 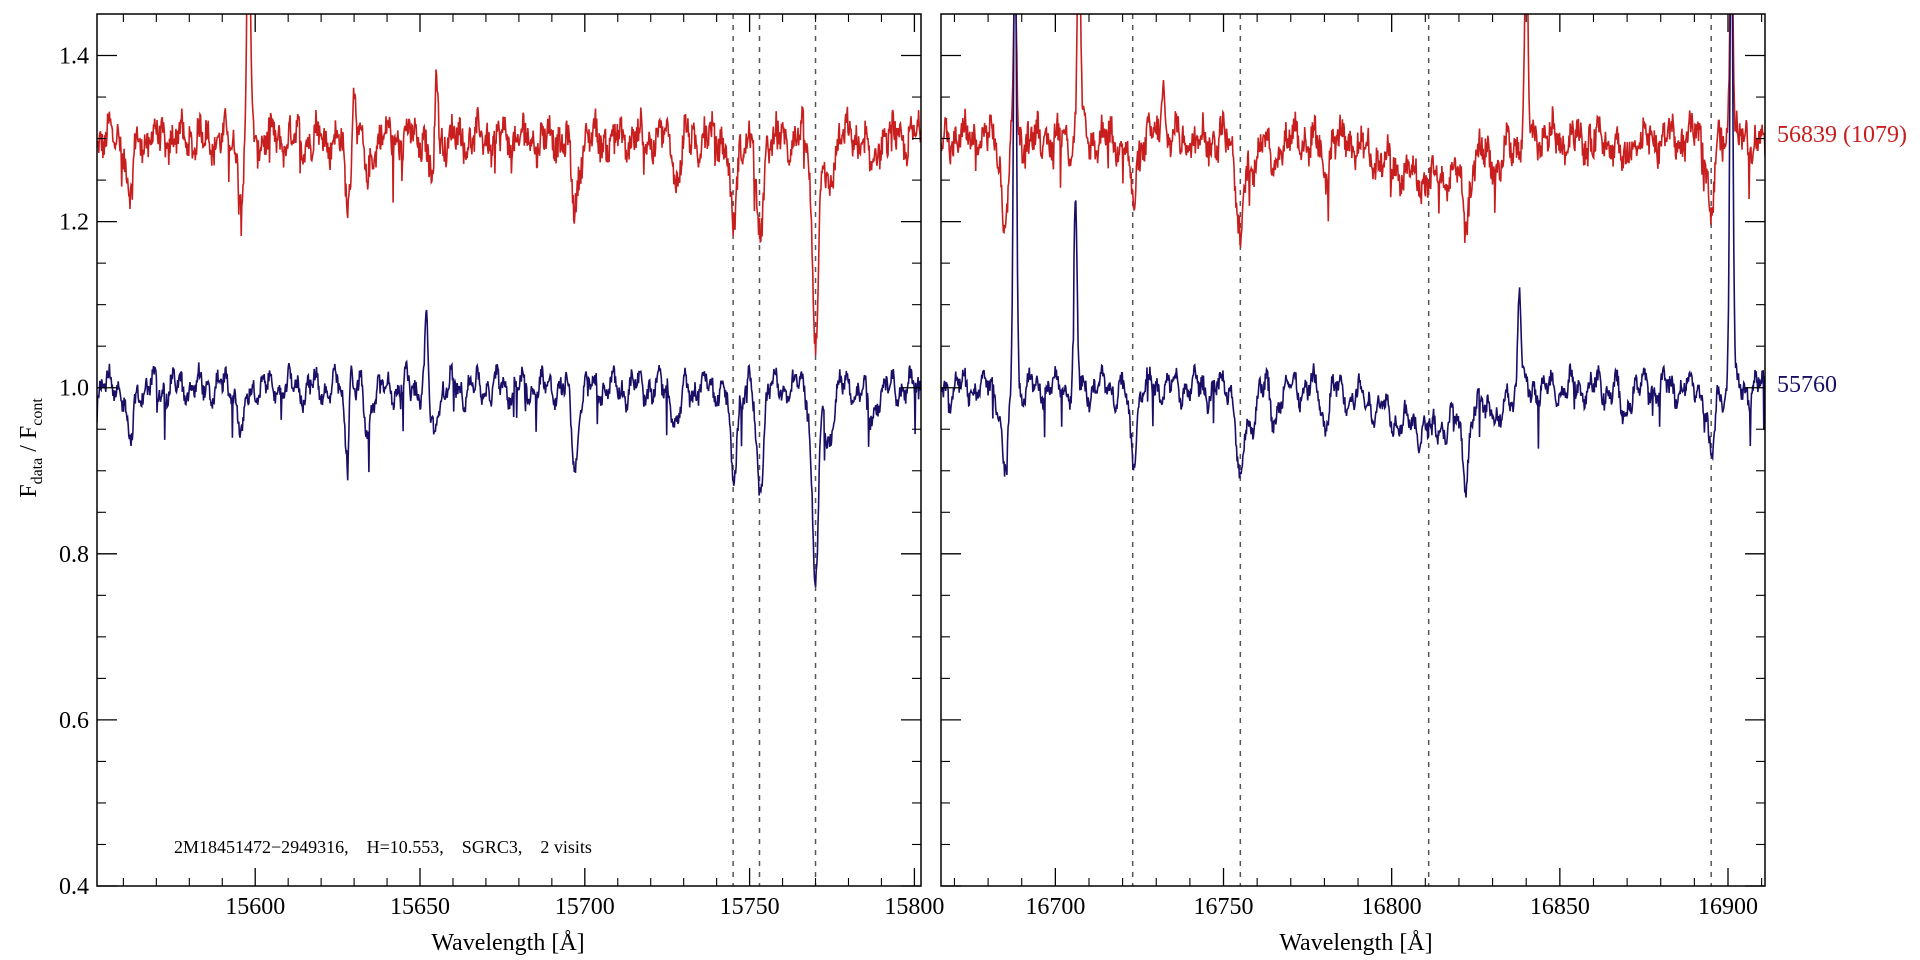 What do you see at coordinates (37, 471) in the screenshot?
I see `y-axis-title-sub1: data` at bounding box center [37, 471].